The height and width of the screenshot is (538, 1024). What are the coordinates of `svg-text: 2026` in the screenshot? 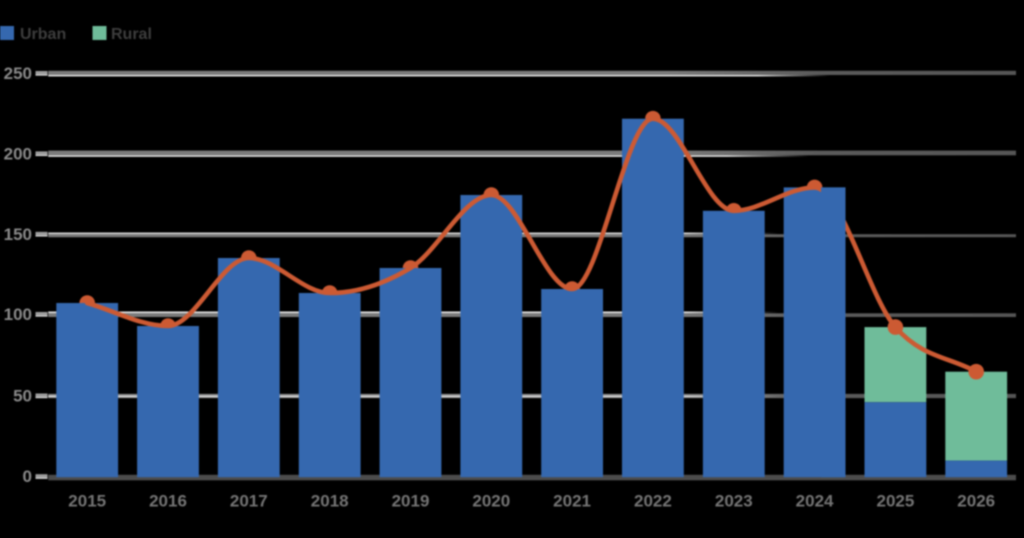 It's located at (976, 501).